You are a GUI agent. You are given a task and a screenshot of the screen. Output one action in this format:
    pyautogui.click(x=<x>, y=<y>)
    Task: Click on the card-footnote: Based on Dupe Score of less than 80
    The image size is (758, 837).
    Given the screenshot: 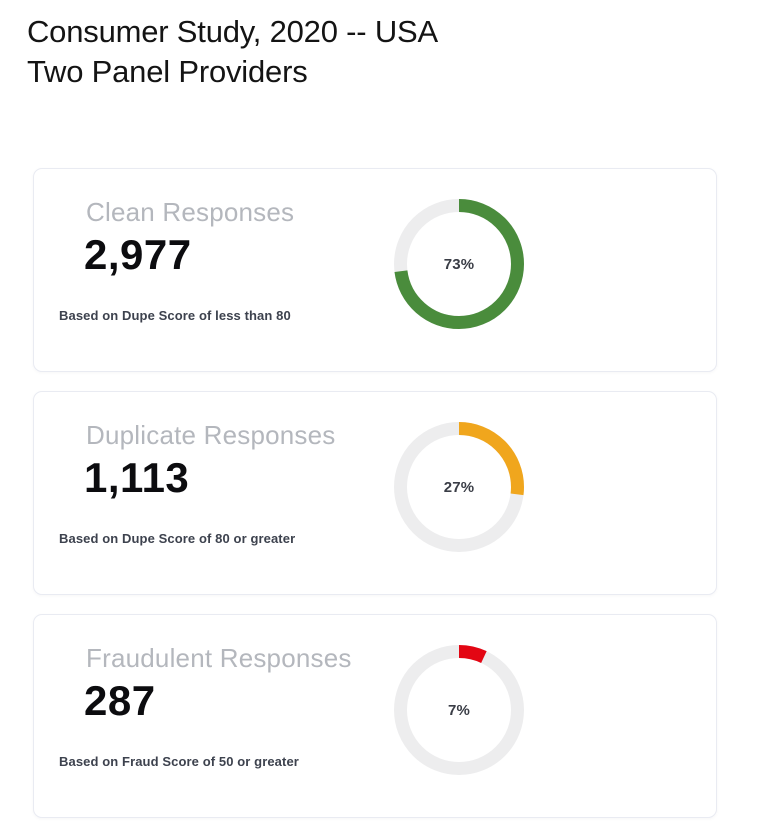 What is the action you would take?
    pyautogui.click(x=175, y=315)
    